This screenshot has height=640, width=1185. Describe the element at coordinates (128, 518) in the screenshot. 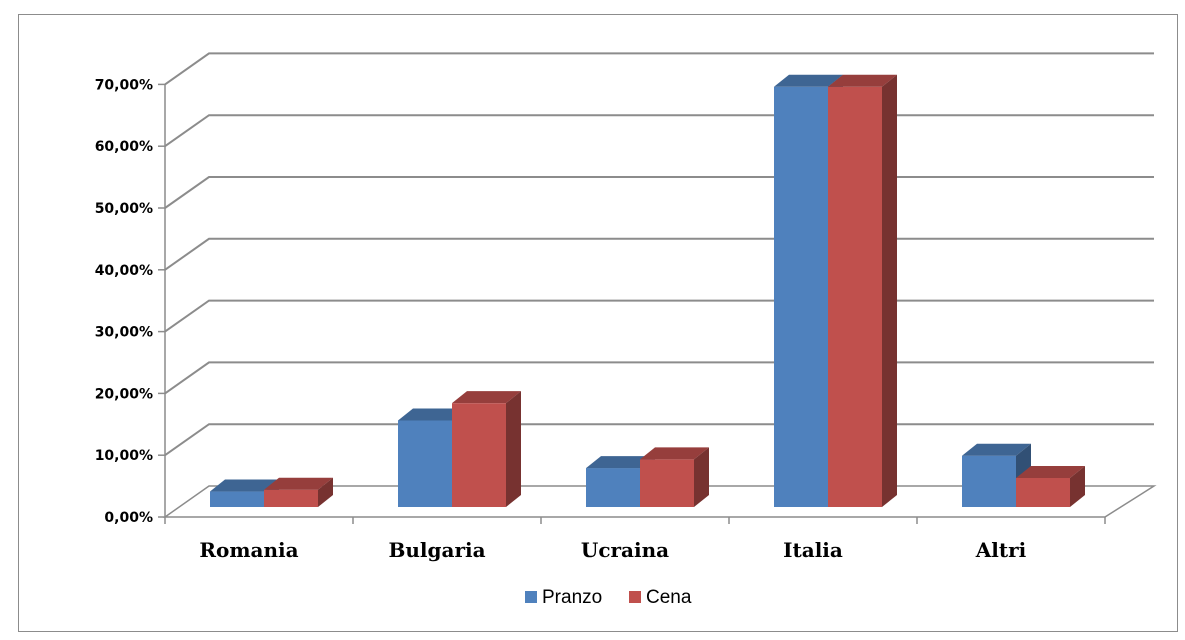

I see `y-tick-label: 0,00%` at that location.